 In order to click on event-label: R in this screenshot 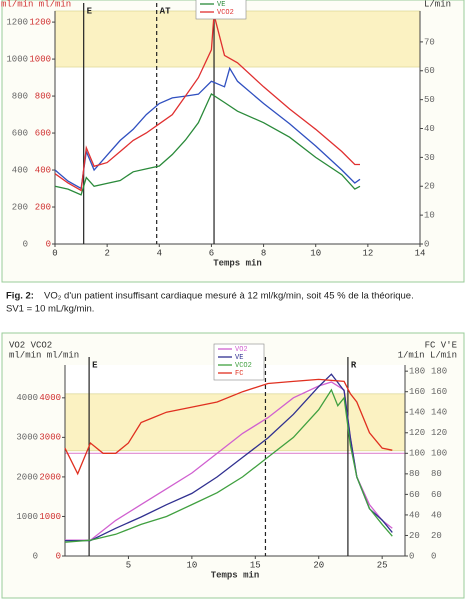, I will do `click(354, 365)`.